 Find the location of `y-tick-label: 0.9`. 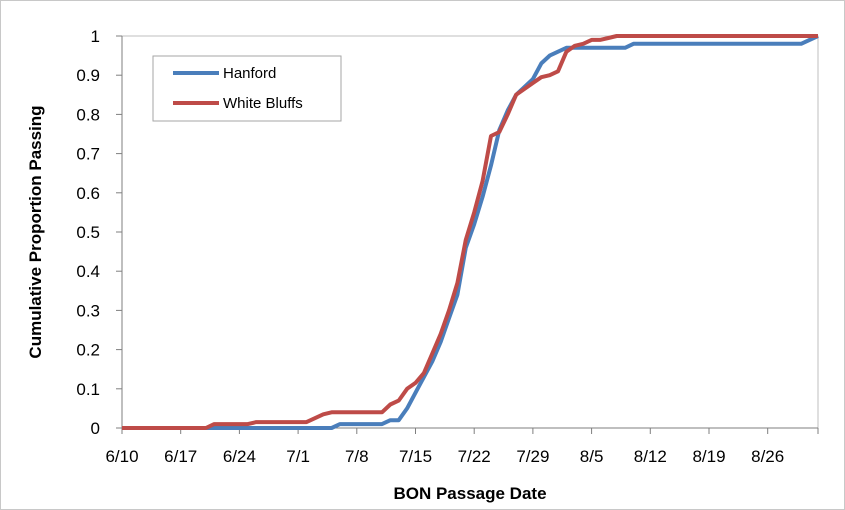

y-tick-label: 0.9 is located at coordinates (88, 75).